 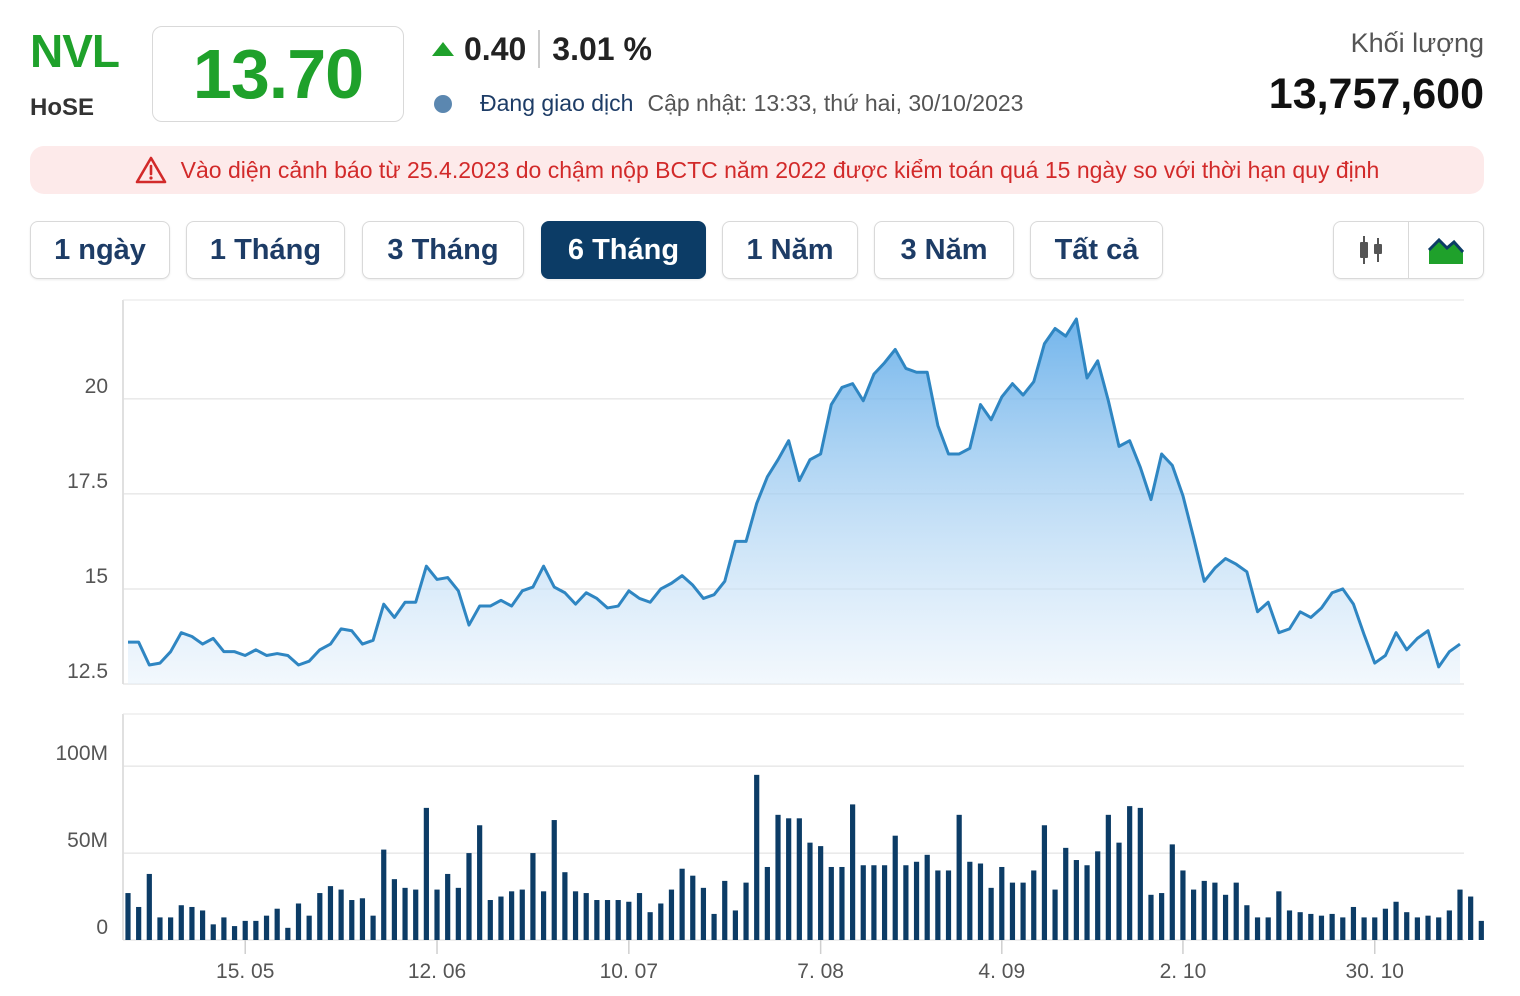 I want to click on ticker-symbol: NVL, so click(x=75, y=51).